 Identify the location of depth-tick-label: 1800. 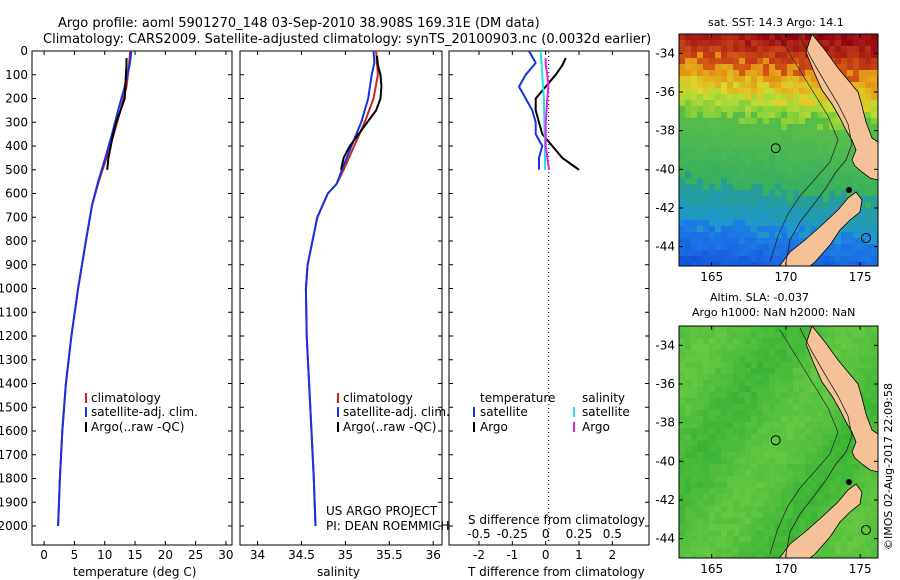
(14, 479).